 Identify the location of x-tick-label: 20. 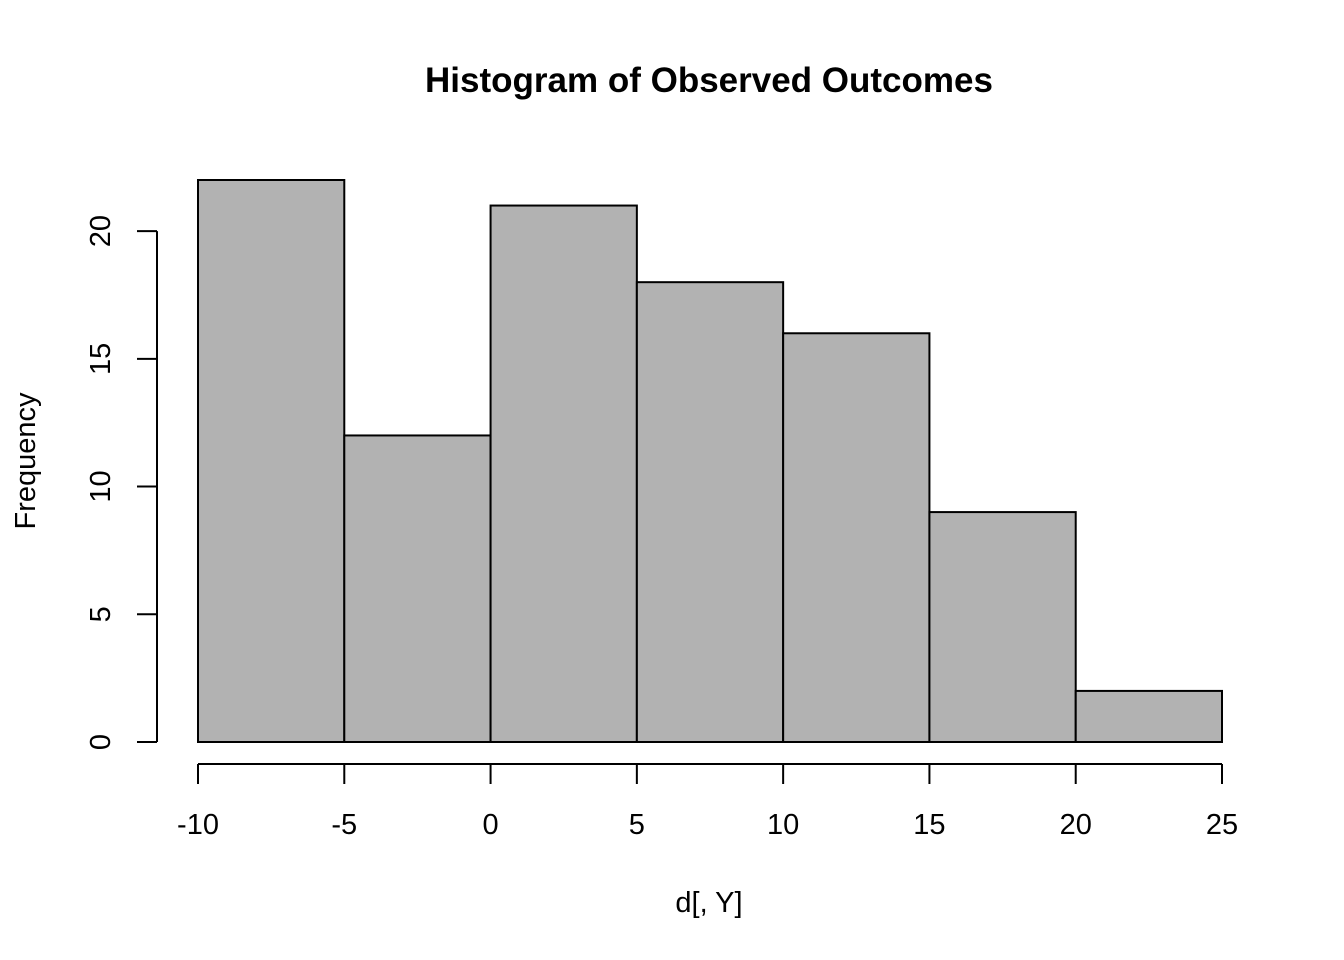
(1076, 825).